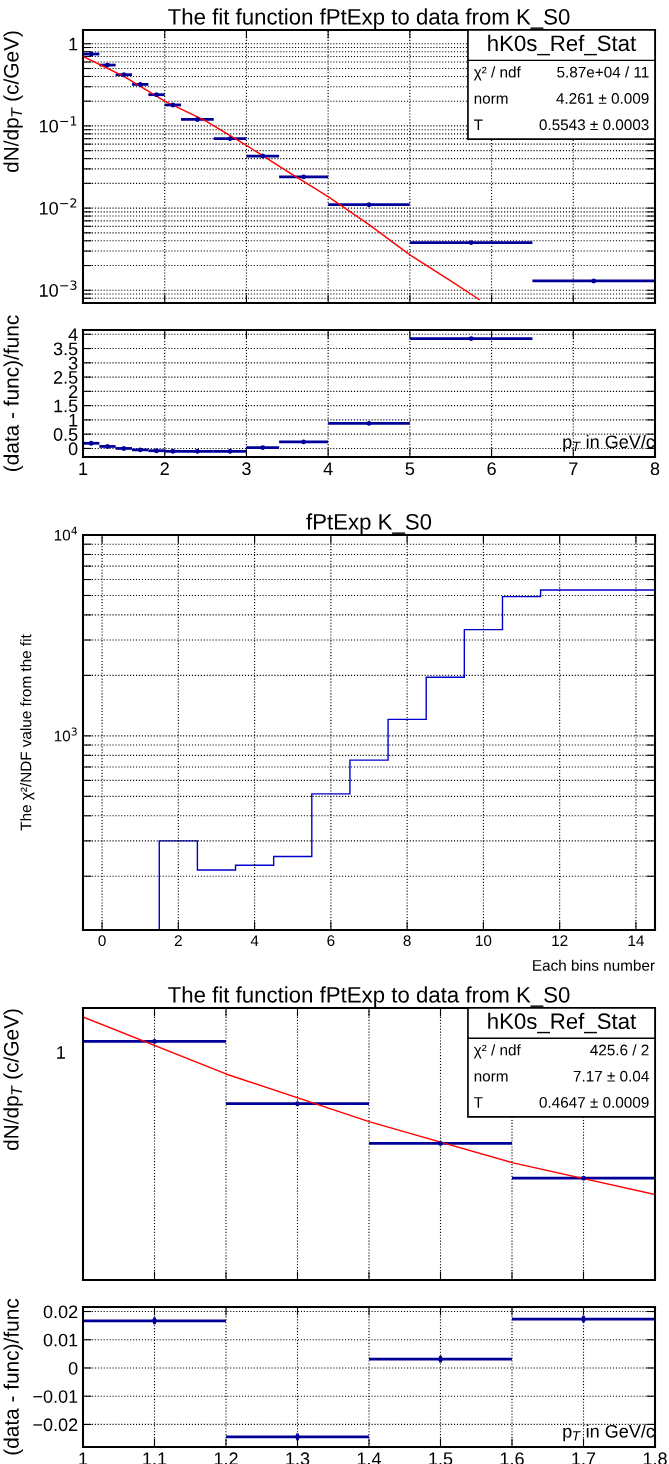  Describe the element at coordinates (102, 941) in the screenshot. I see `x-tick-label: 0` at that location.